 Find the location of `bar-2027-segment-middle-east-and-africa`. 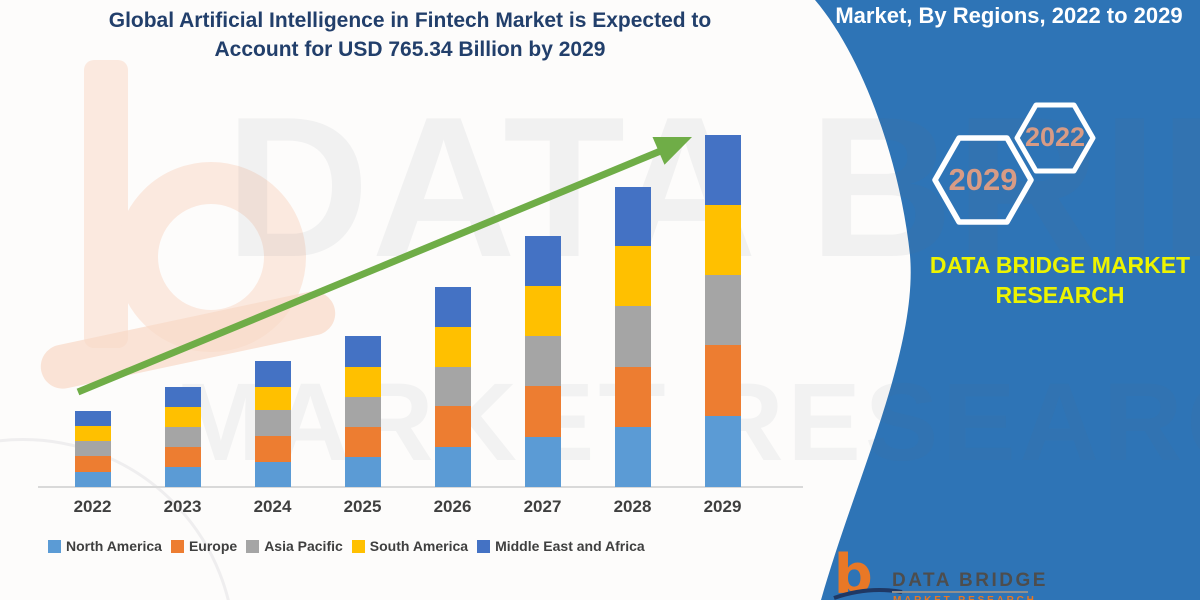

bar-2027-segment-middle-east-and-africa is located at coordinates (542, 261).